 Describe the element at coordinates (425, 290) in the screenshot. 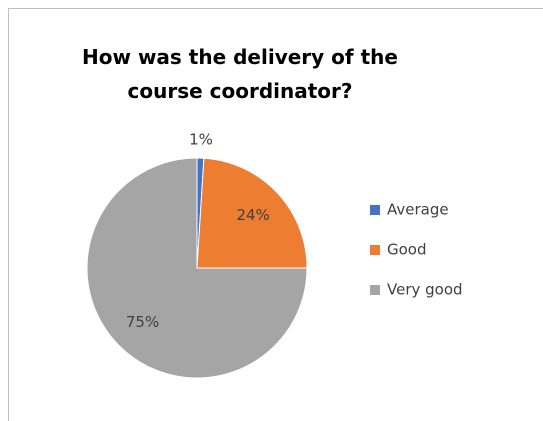

I see `legend-label: Very good` at that location.